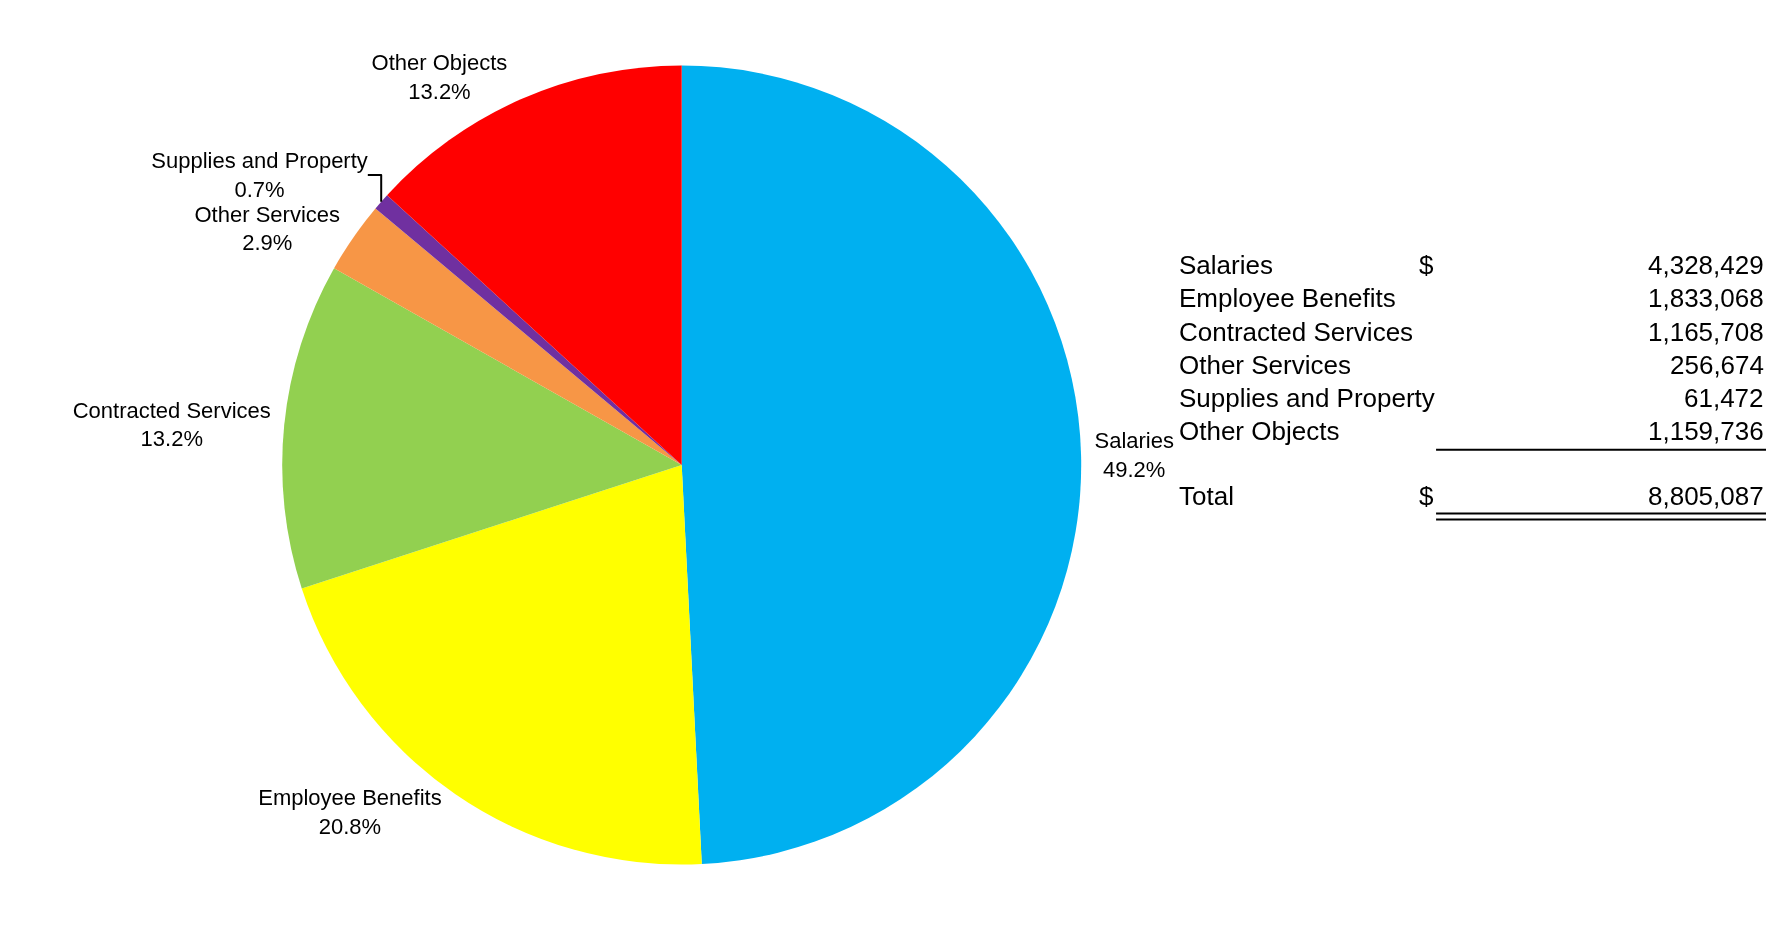  I want to click on text: Supplies and Property, so click(1307, 398).